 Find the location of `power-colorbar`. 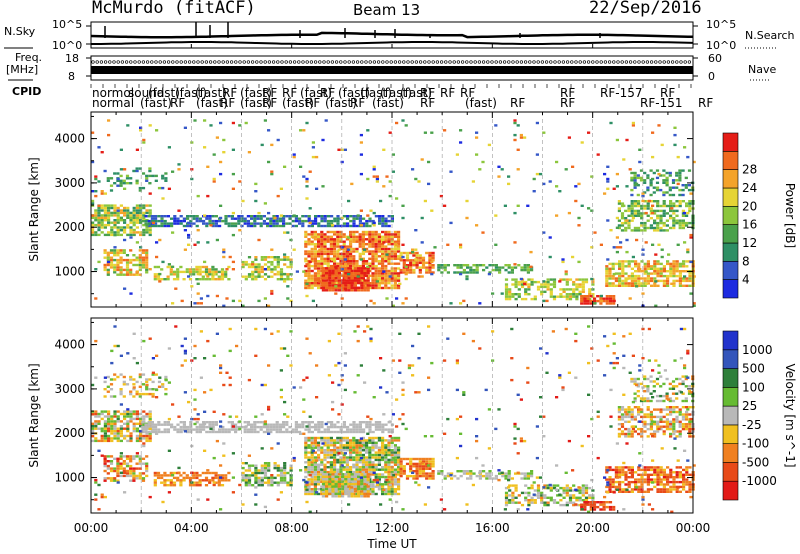

power-colorbar is located at coordinates (730, 215).